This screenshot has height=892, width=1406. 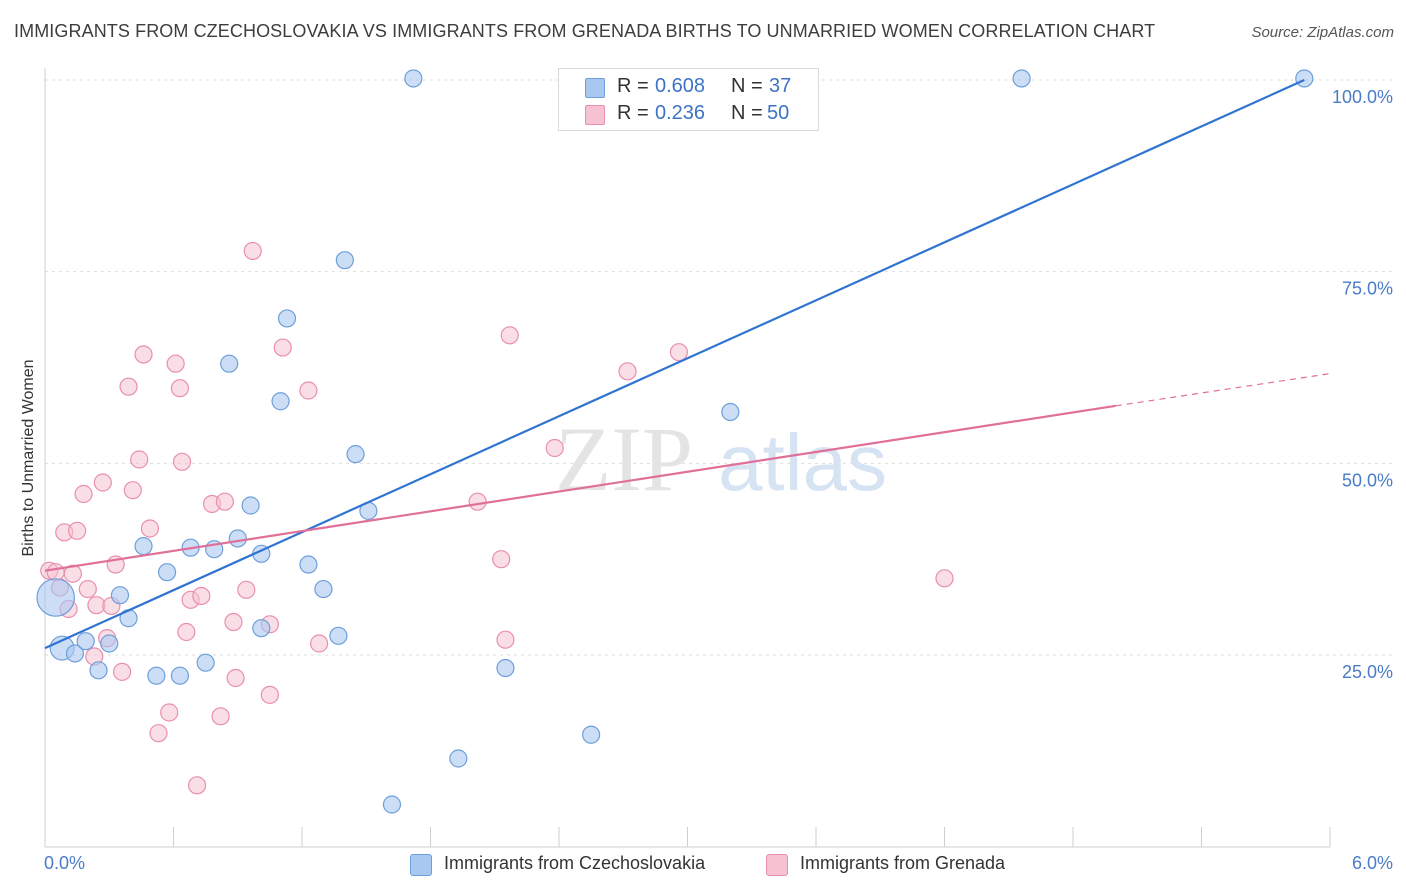 What do you see at coordinates (718, 863) in the screenshot?
I see `x-tick-labels: 0.0% 6.0%` at bounding box center [718, 863].